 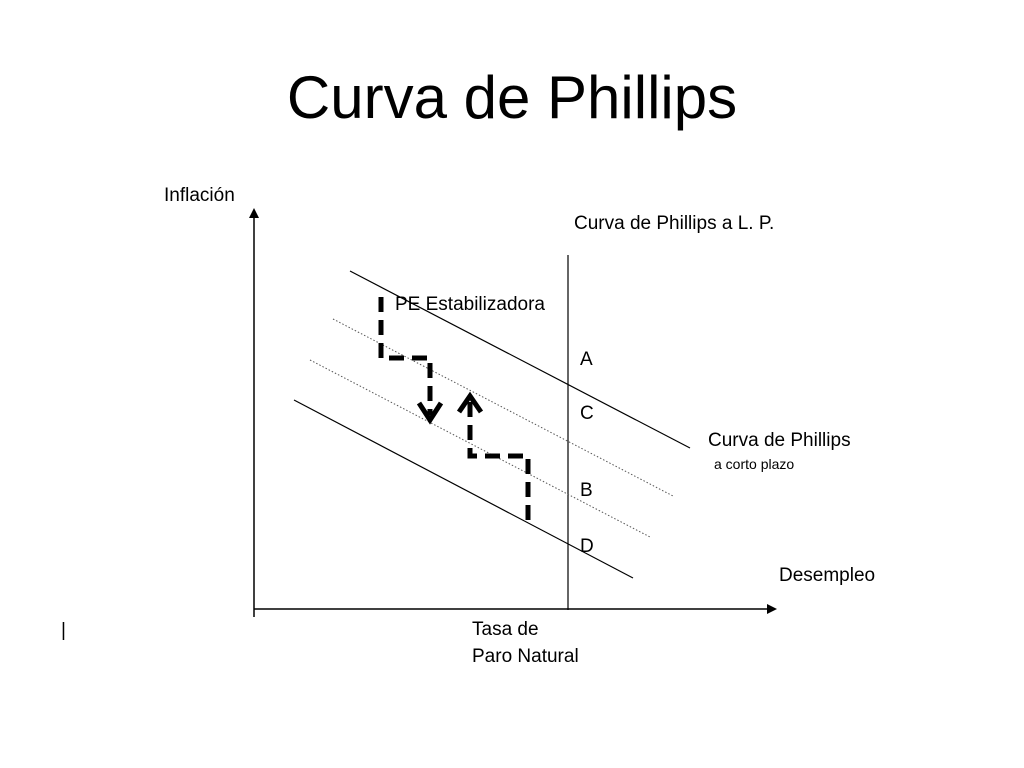 What do you see at coordinates (674, 223) in the screenshot?
I see `long-run-curve-label: Curva de Phillips a L. P.` at bounding box center [674, 223].